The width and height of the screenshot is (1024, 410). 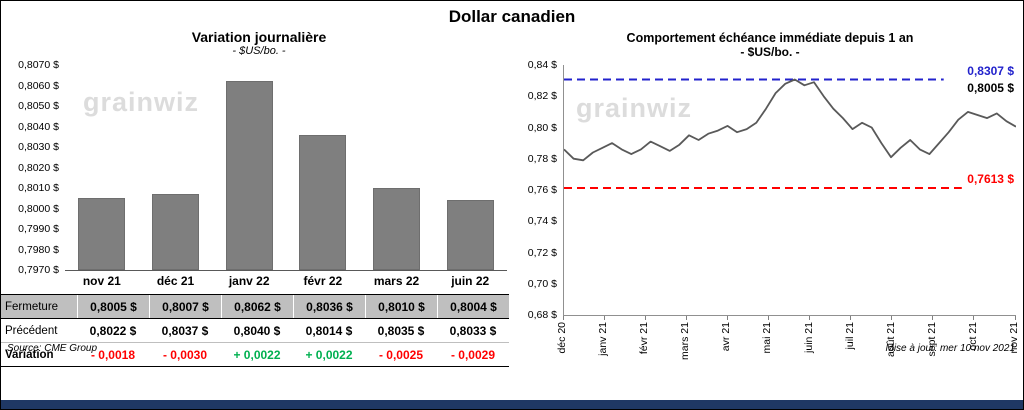 What do you see at coordinates (401, 306) in the screenshot?
I see `table-cell: 0,8010 $` at bounding box center [401, 306].